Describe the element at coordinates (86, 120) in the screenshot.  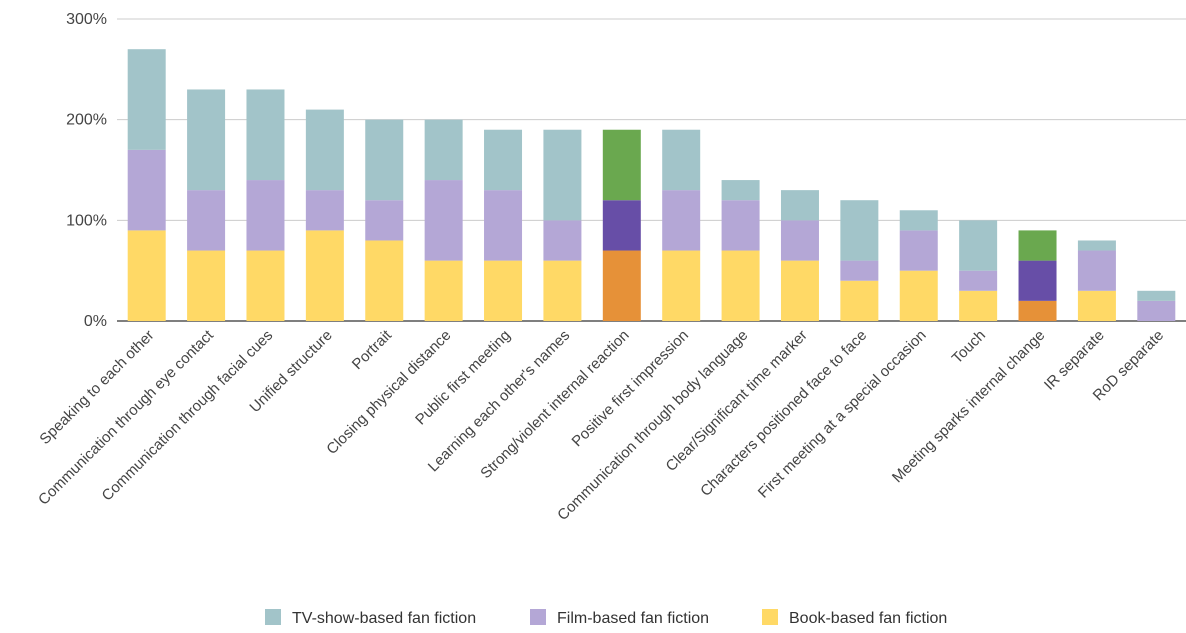
I see `y-tick-label: 200%` at that location.